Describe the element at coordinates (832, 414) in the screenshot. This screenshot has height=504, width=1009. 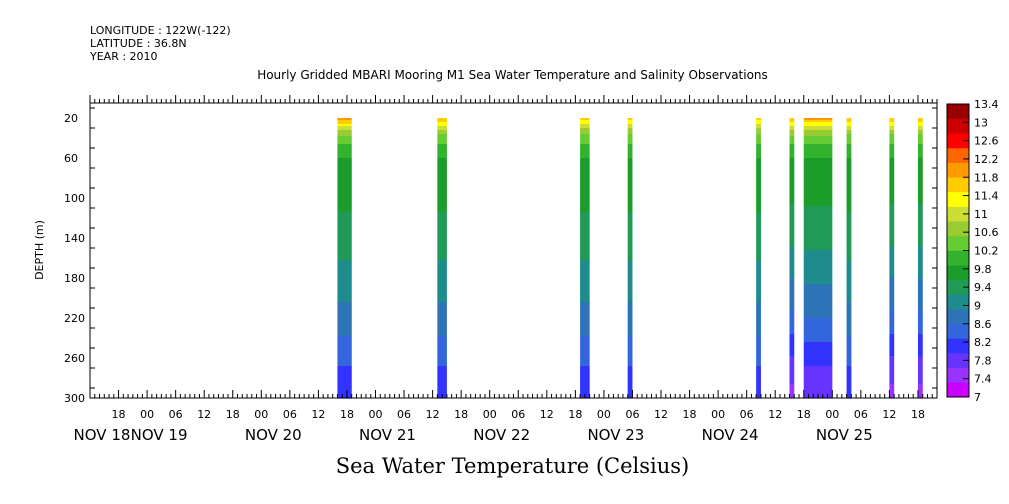
I see `x-hour-label: 00` at that location.